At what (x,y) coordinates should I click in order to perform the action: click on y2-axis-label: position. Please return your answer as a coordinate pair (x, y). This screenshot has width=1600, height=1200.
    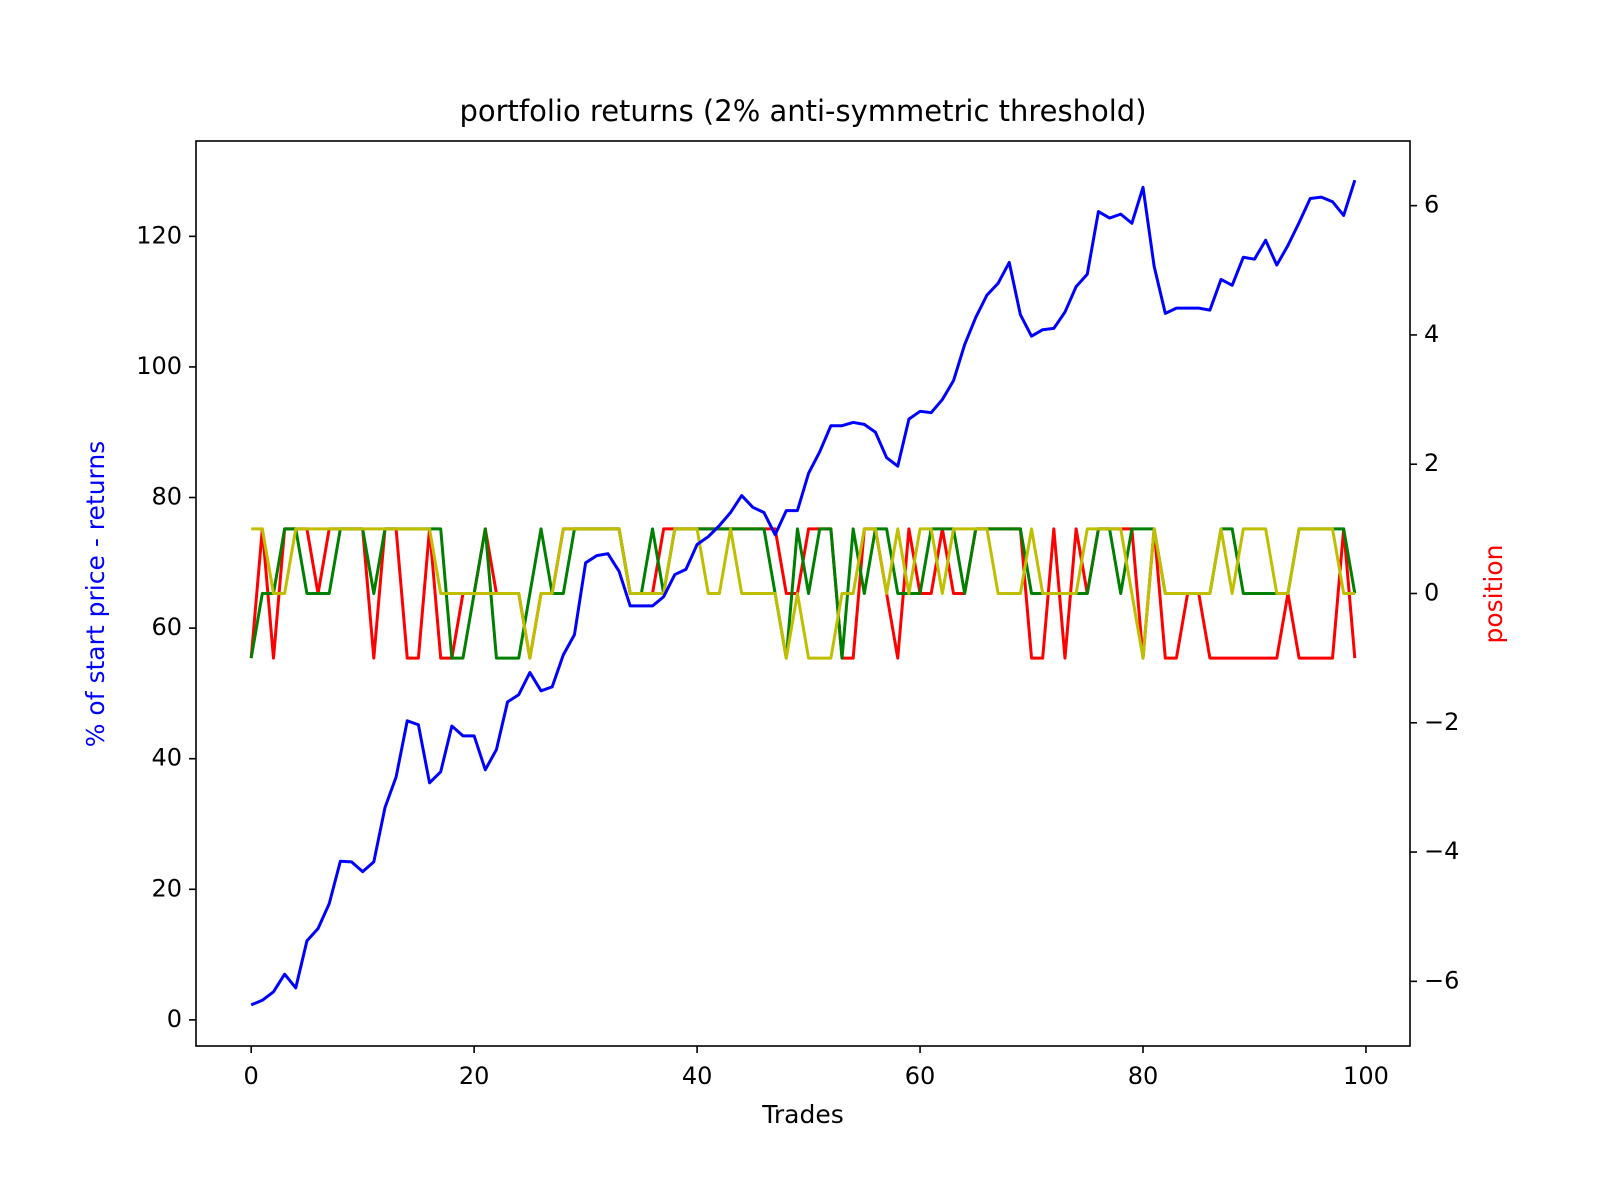
    Looking at the image, I should click on (1493, 593).